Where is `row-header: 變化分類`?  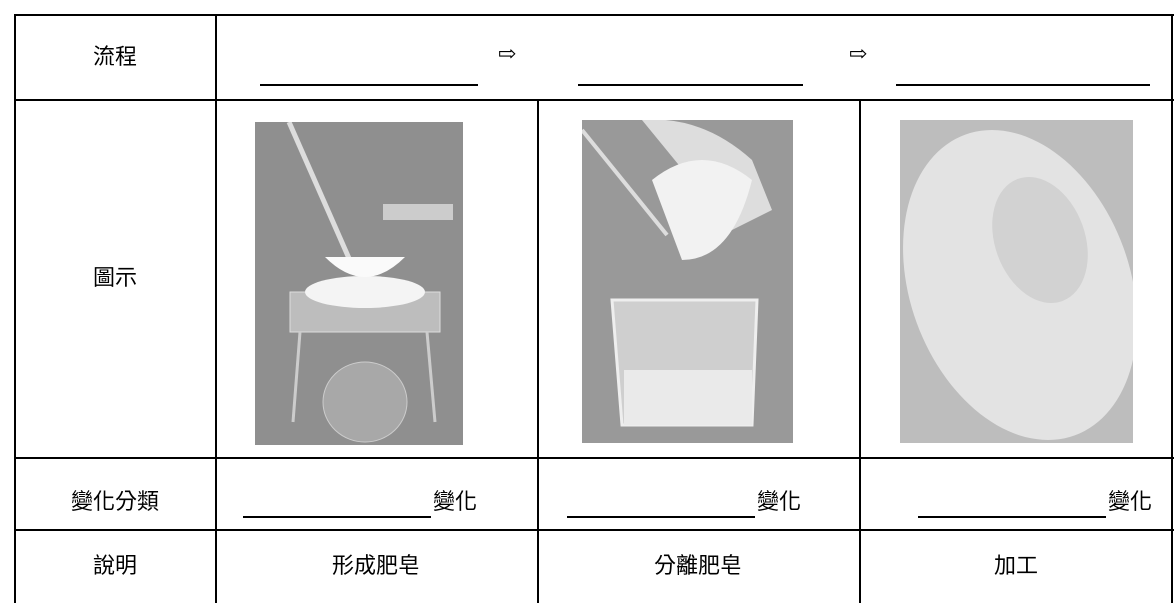 row-header: 變化分類 is located at coordinates (115, 502).